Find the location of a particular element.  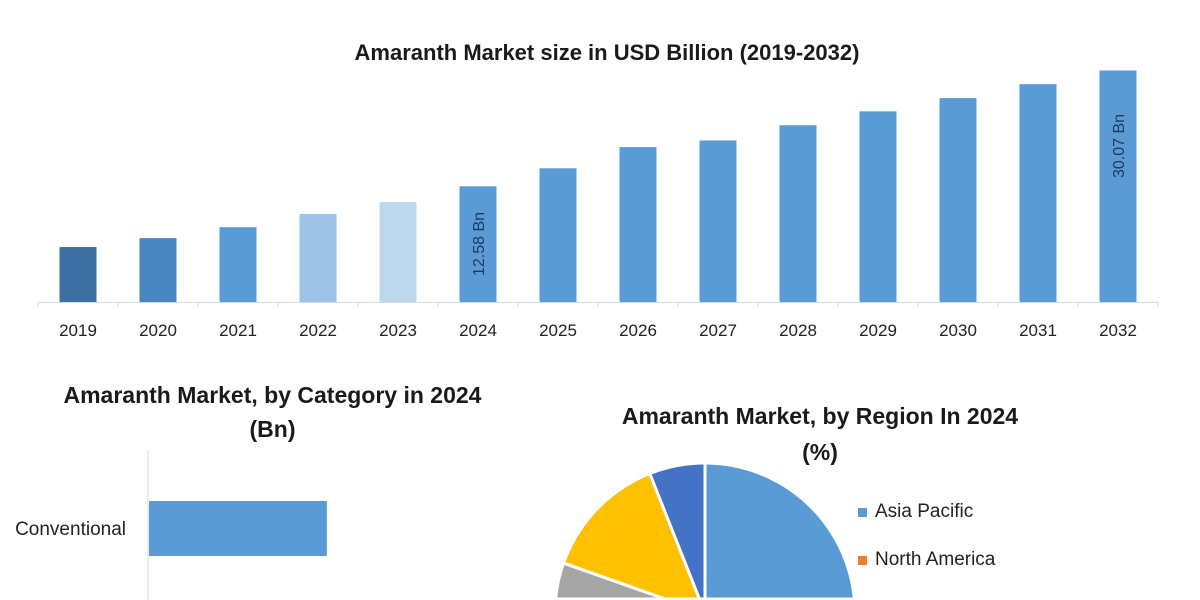

bar-2019 is located at coordinates (78, 274).